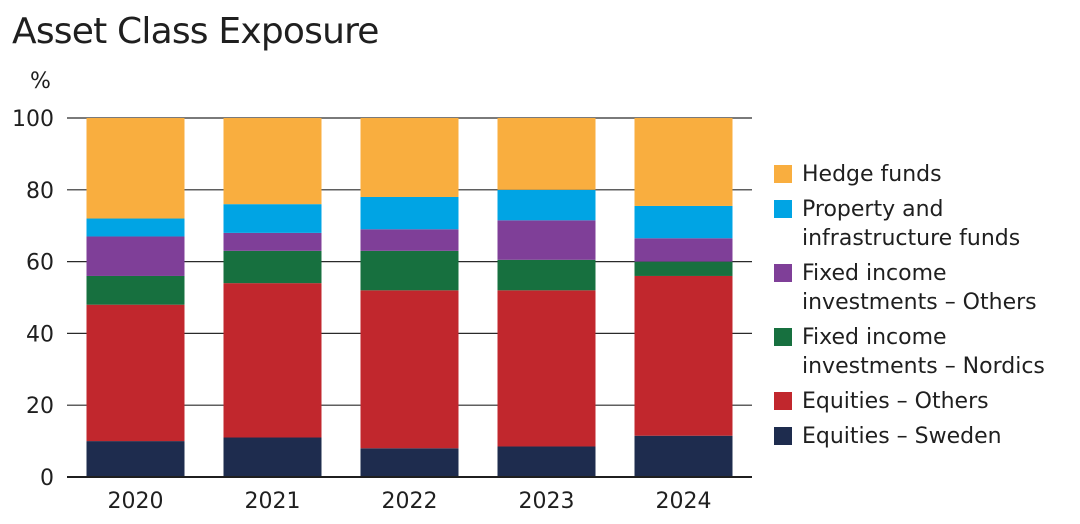  Describe the element at coordinates (40, 334) in the screenshot. I see `y-tick-label: 40` at that location.